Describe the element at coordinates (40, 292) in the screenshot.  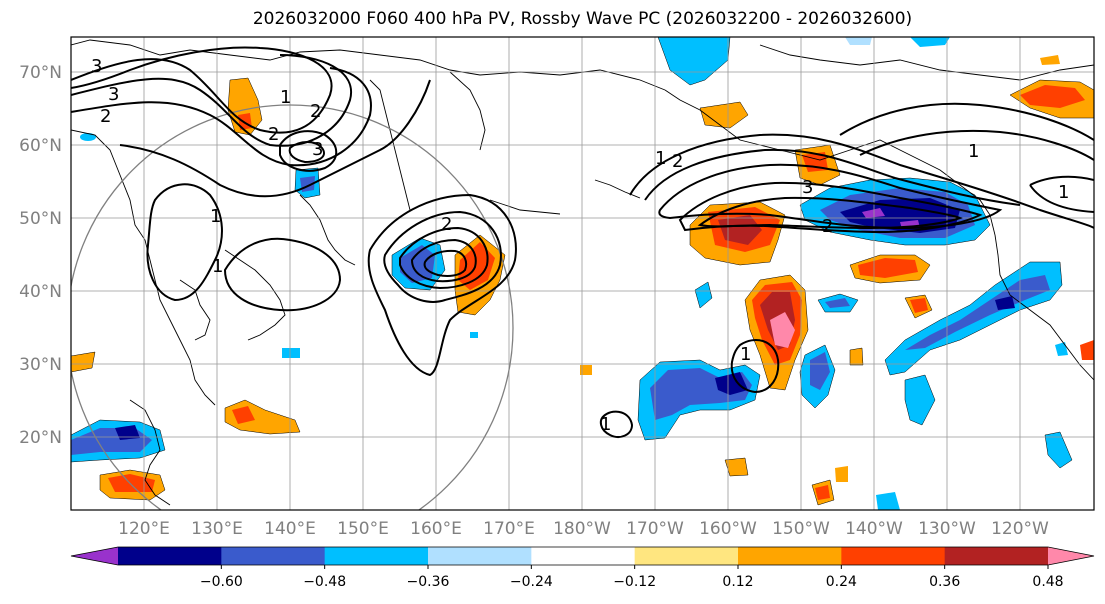
I see `latitude-label: 40°N` at that location.